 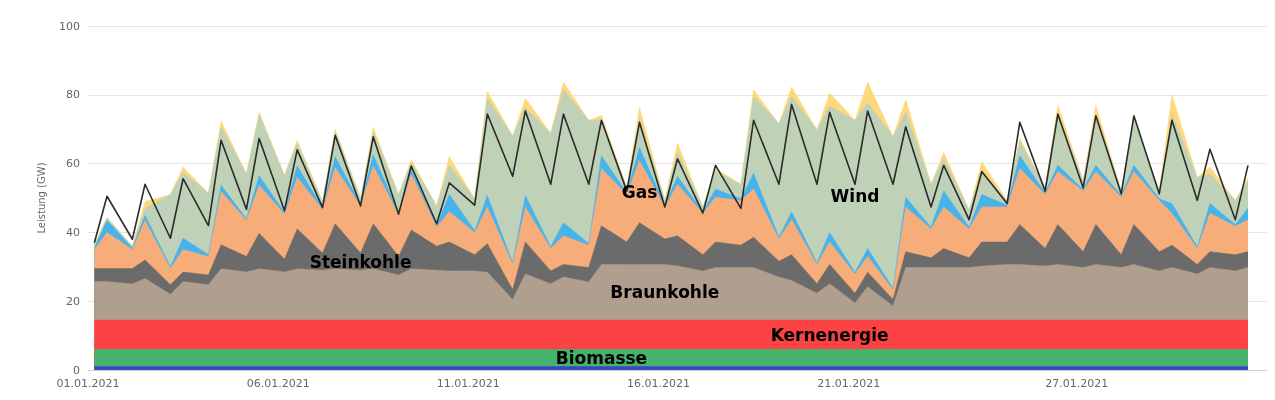 I want to click on x-tick-label: 27.01.2021, so click(x=1077, y=383).